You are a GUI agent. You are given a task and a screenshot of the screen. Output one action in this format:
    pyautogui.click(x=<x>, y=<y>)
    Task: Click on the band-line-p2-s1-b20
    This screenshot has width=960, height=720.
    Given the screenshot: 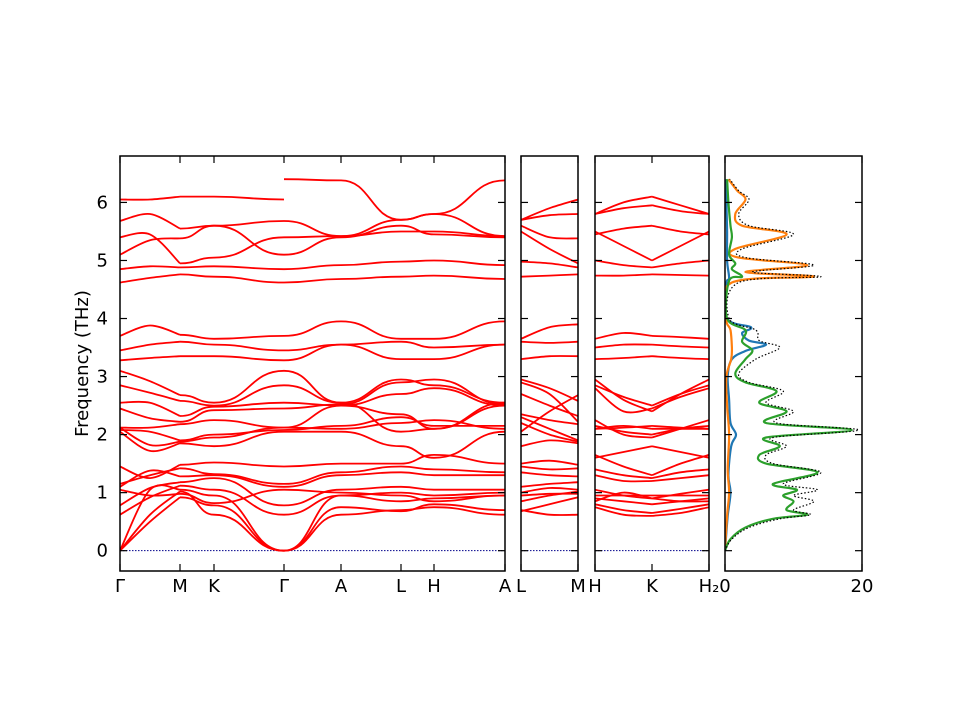 What is the action you would take?
    pyautogui.click(x=680, y=275)
    